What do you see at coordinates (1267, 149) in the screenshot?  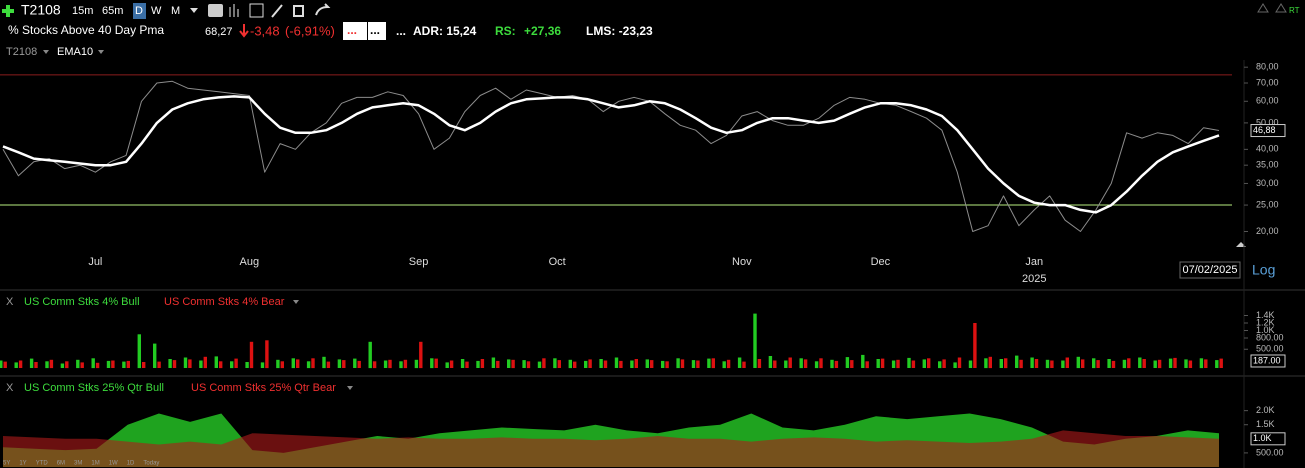 I see `y-tick-label: 40,00` at bounding box center [1267, 149].